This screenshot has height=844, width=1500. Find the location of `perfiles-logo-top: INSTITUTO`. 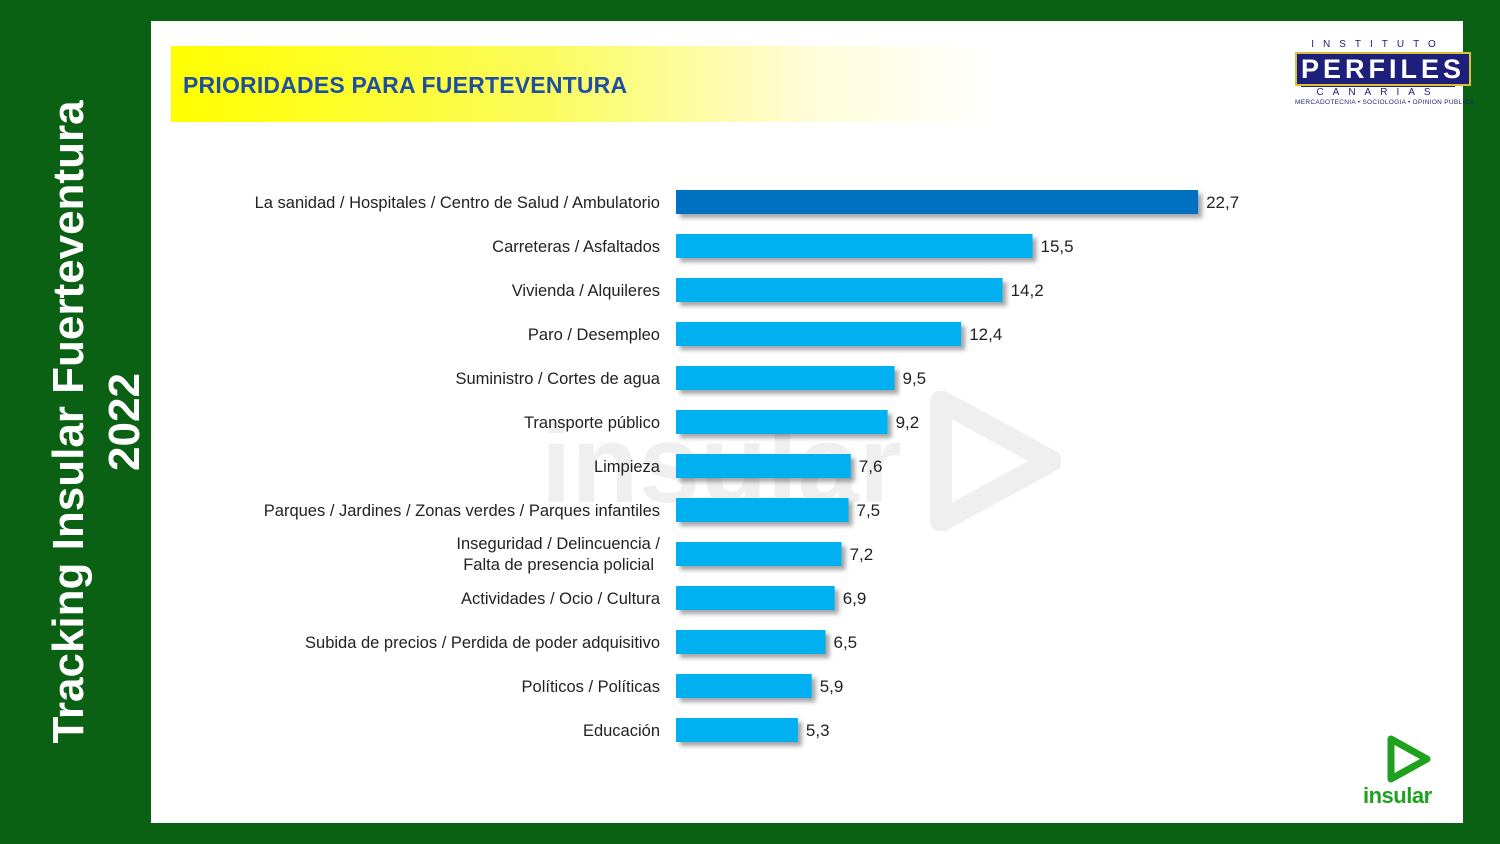

perfiles-logo-top: INSTITUTO is located at coordinates (1378, 44).